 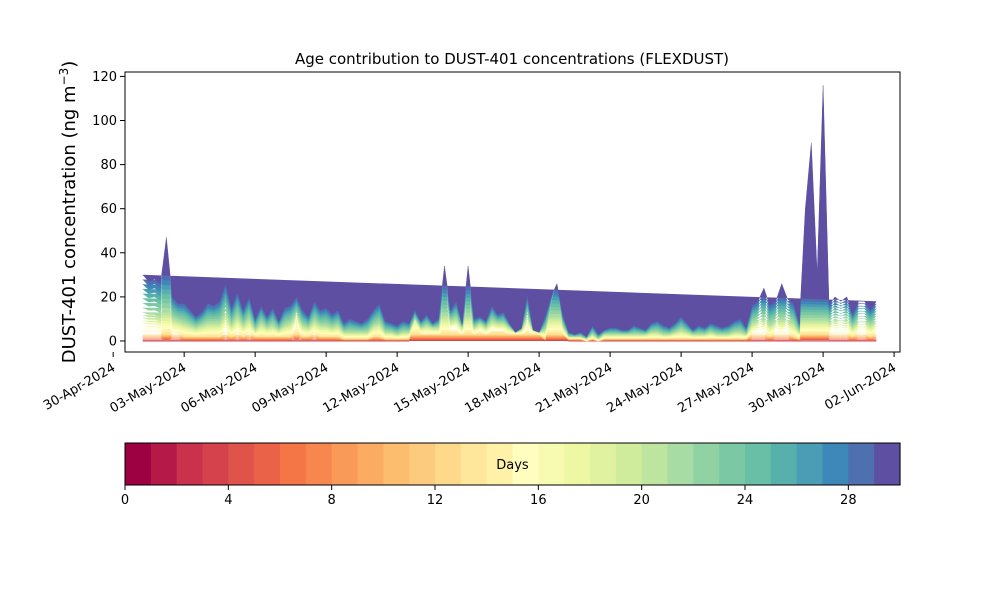 I want to click on colorbar-label: Days, so click(x=512, y=465).